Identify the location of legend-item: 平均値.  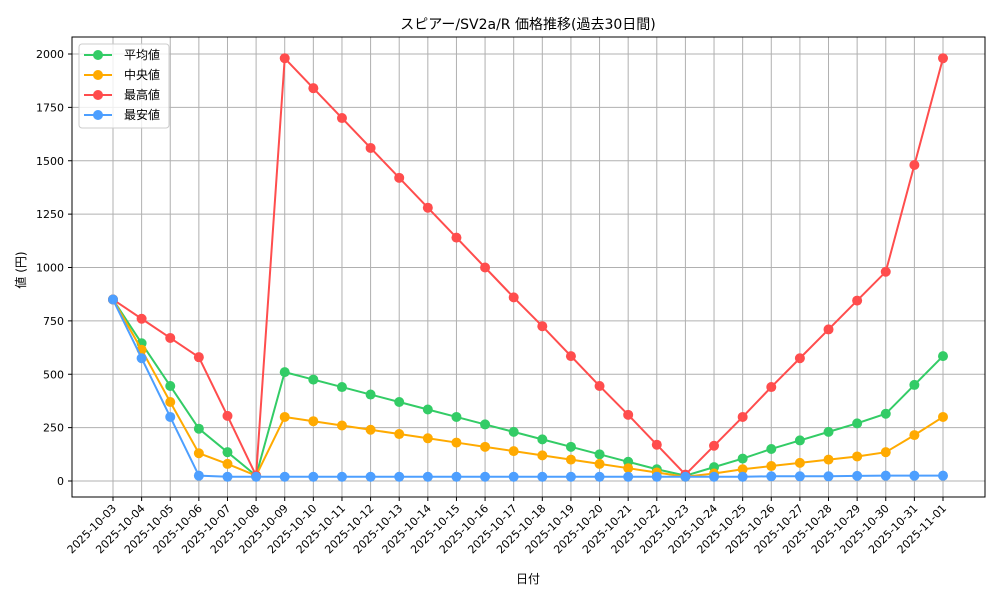
(122, 54).